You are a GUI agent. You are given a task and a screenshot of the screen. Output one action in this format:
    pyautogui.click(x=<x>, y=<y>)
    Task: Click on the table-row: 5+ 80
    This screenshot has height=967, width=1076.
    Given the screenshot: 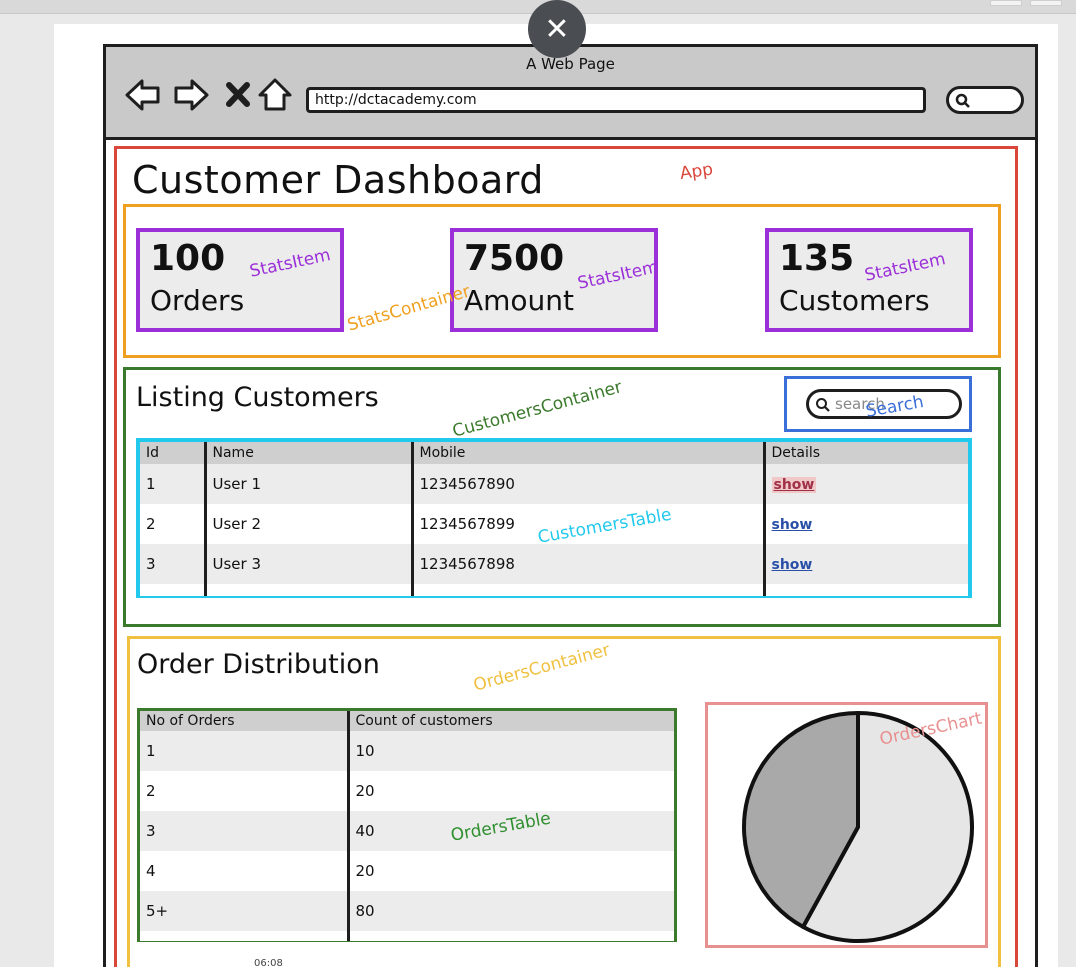 What is the action you would take?
    pyautogui.click(x=407, y=911)
    